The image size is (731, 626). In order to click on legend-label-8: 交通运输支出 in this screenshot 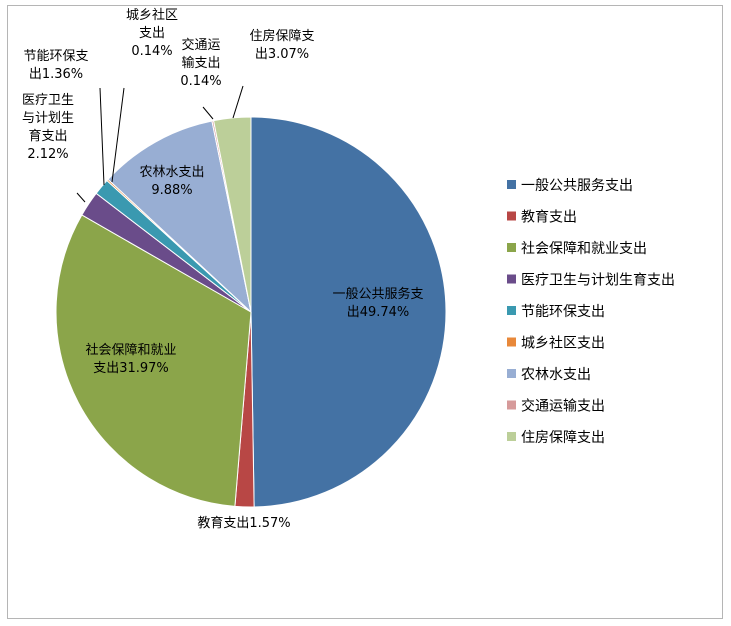, I will do `click(563, 406)`.